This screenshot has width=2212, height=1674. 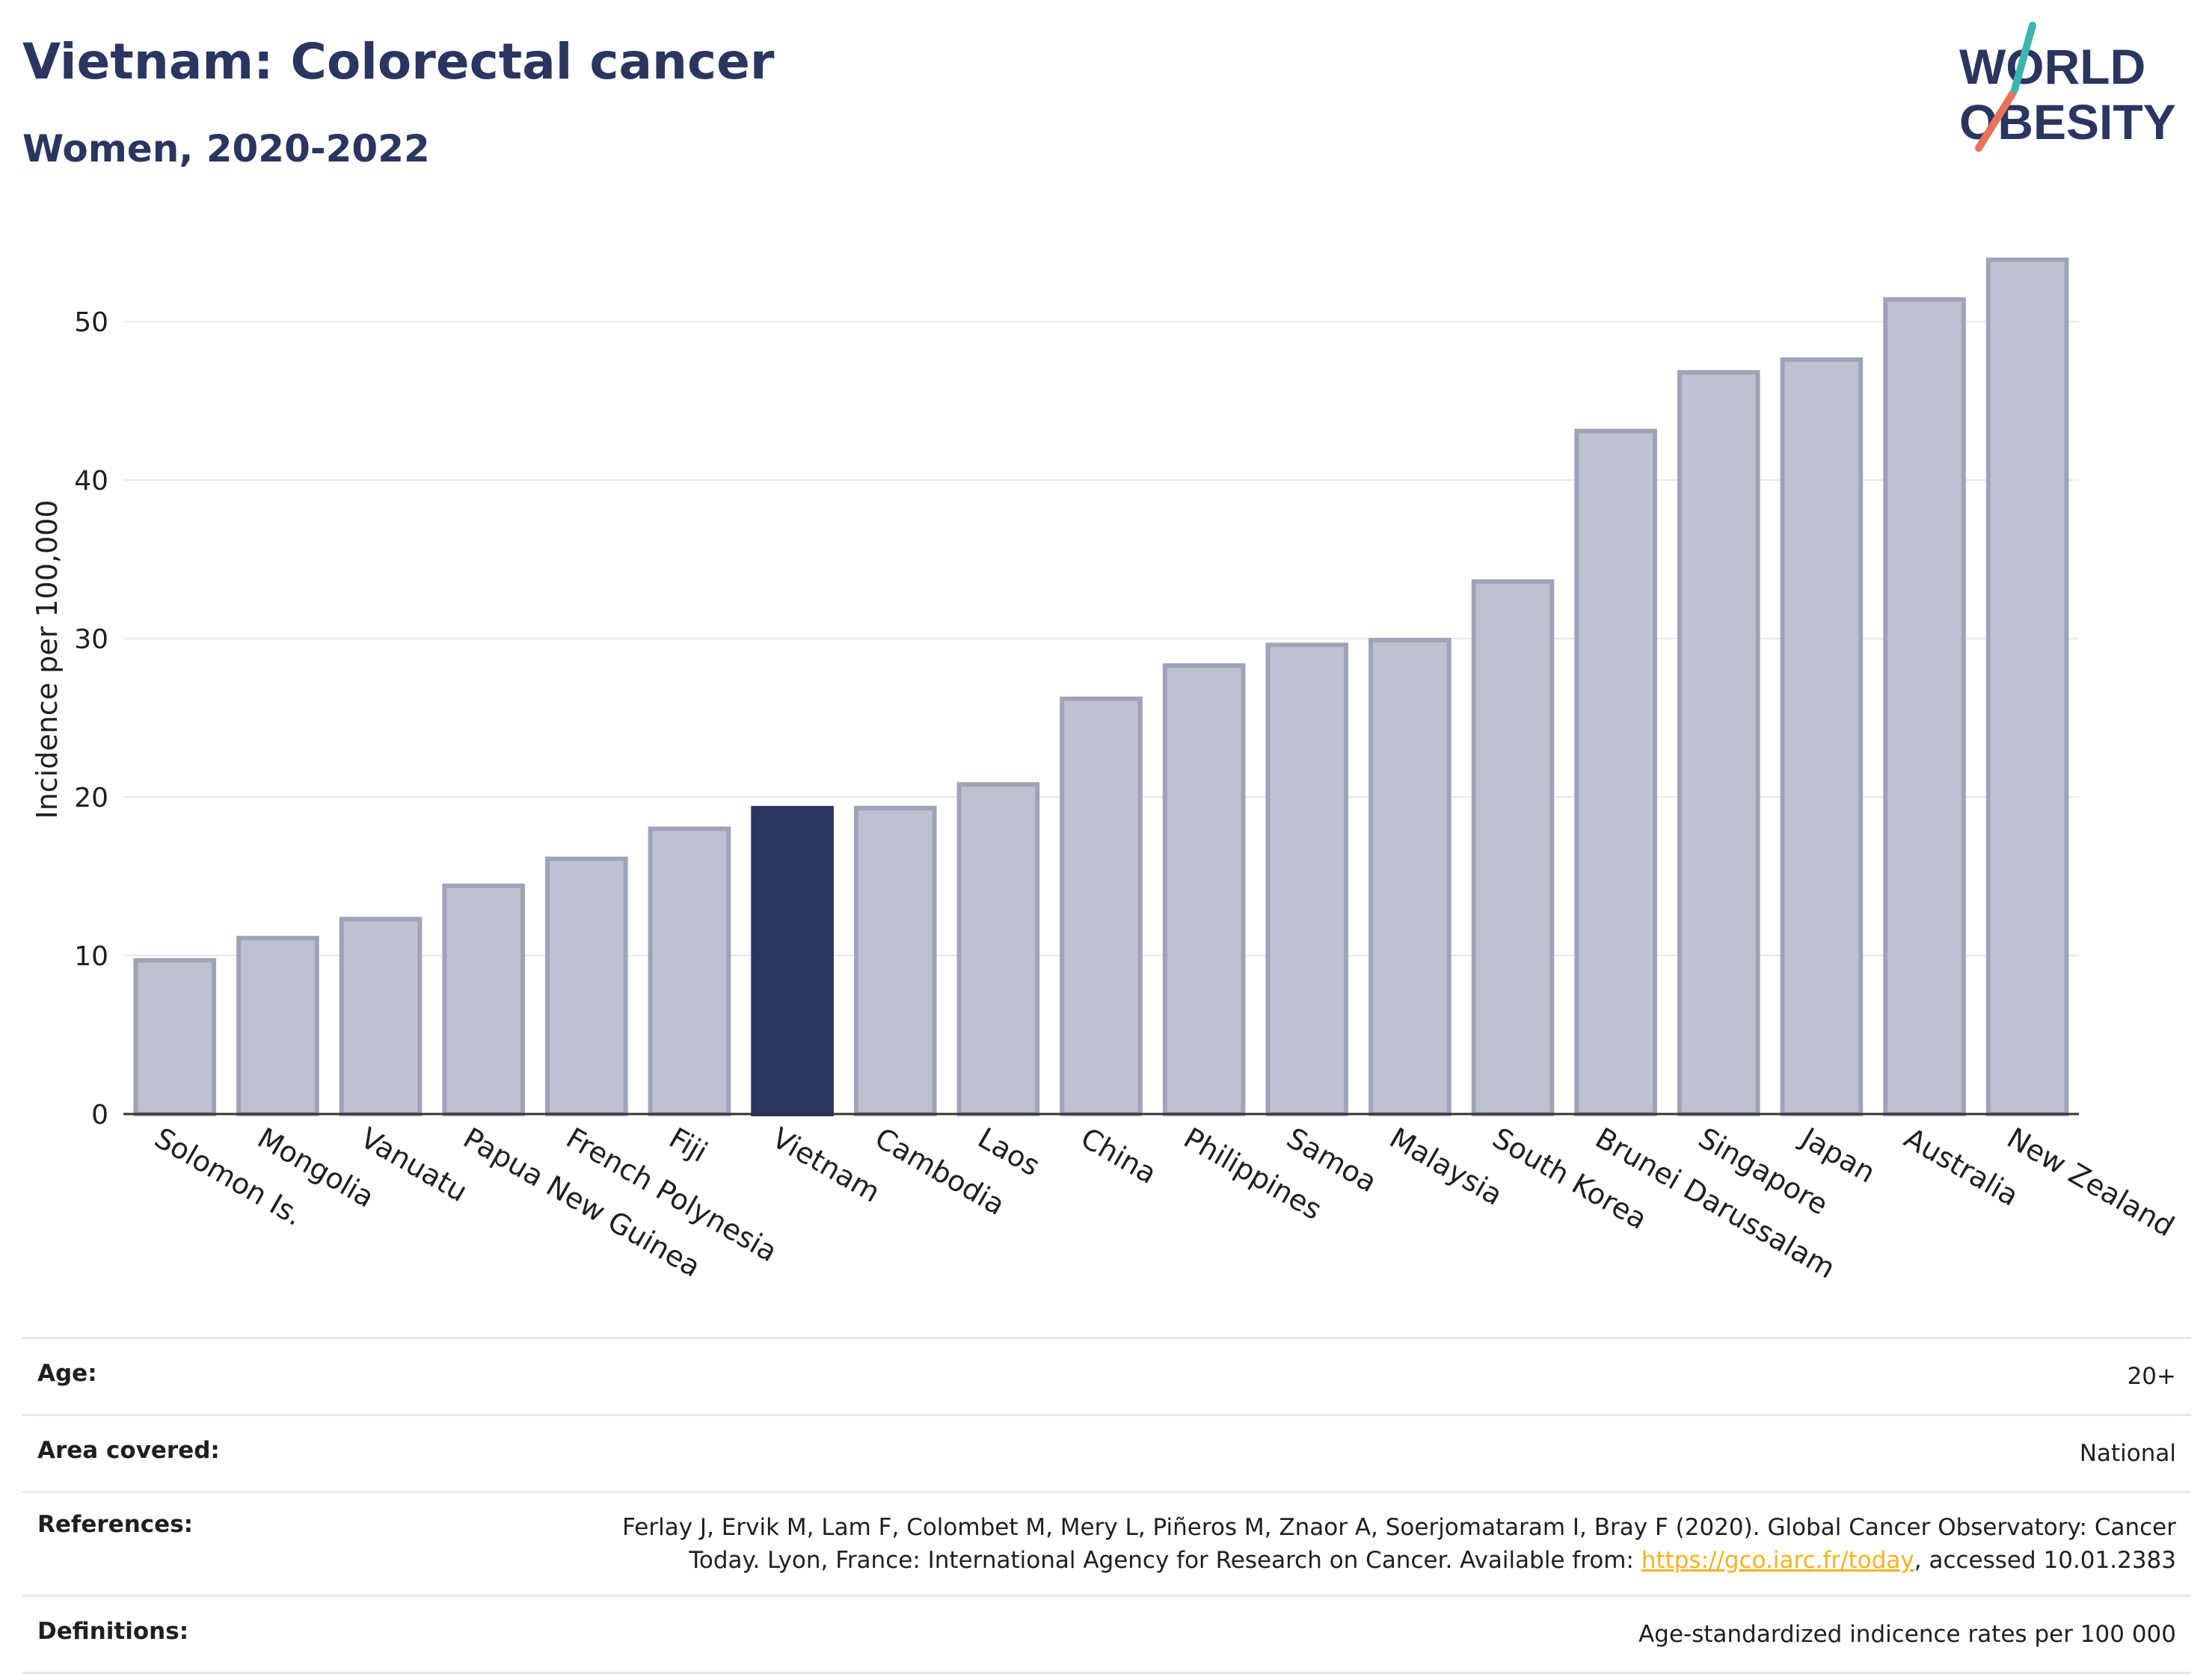 What do you see at coordinates (398, 61) in the screenshot?
I see `chart-title: Vietnam: Colorectal cancer` at bounding box center [398, 61].